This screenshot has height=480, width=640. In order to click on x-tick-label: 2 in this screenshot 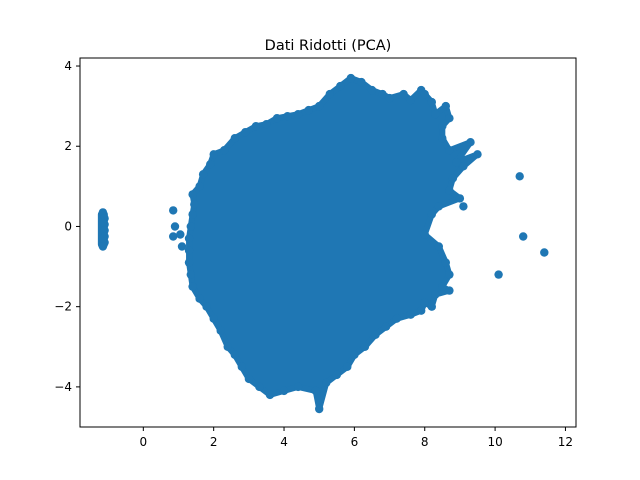, I will do `click(214, 442)`.